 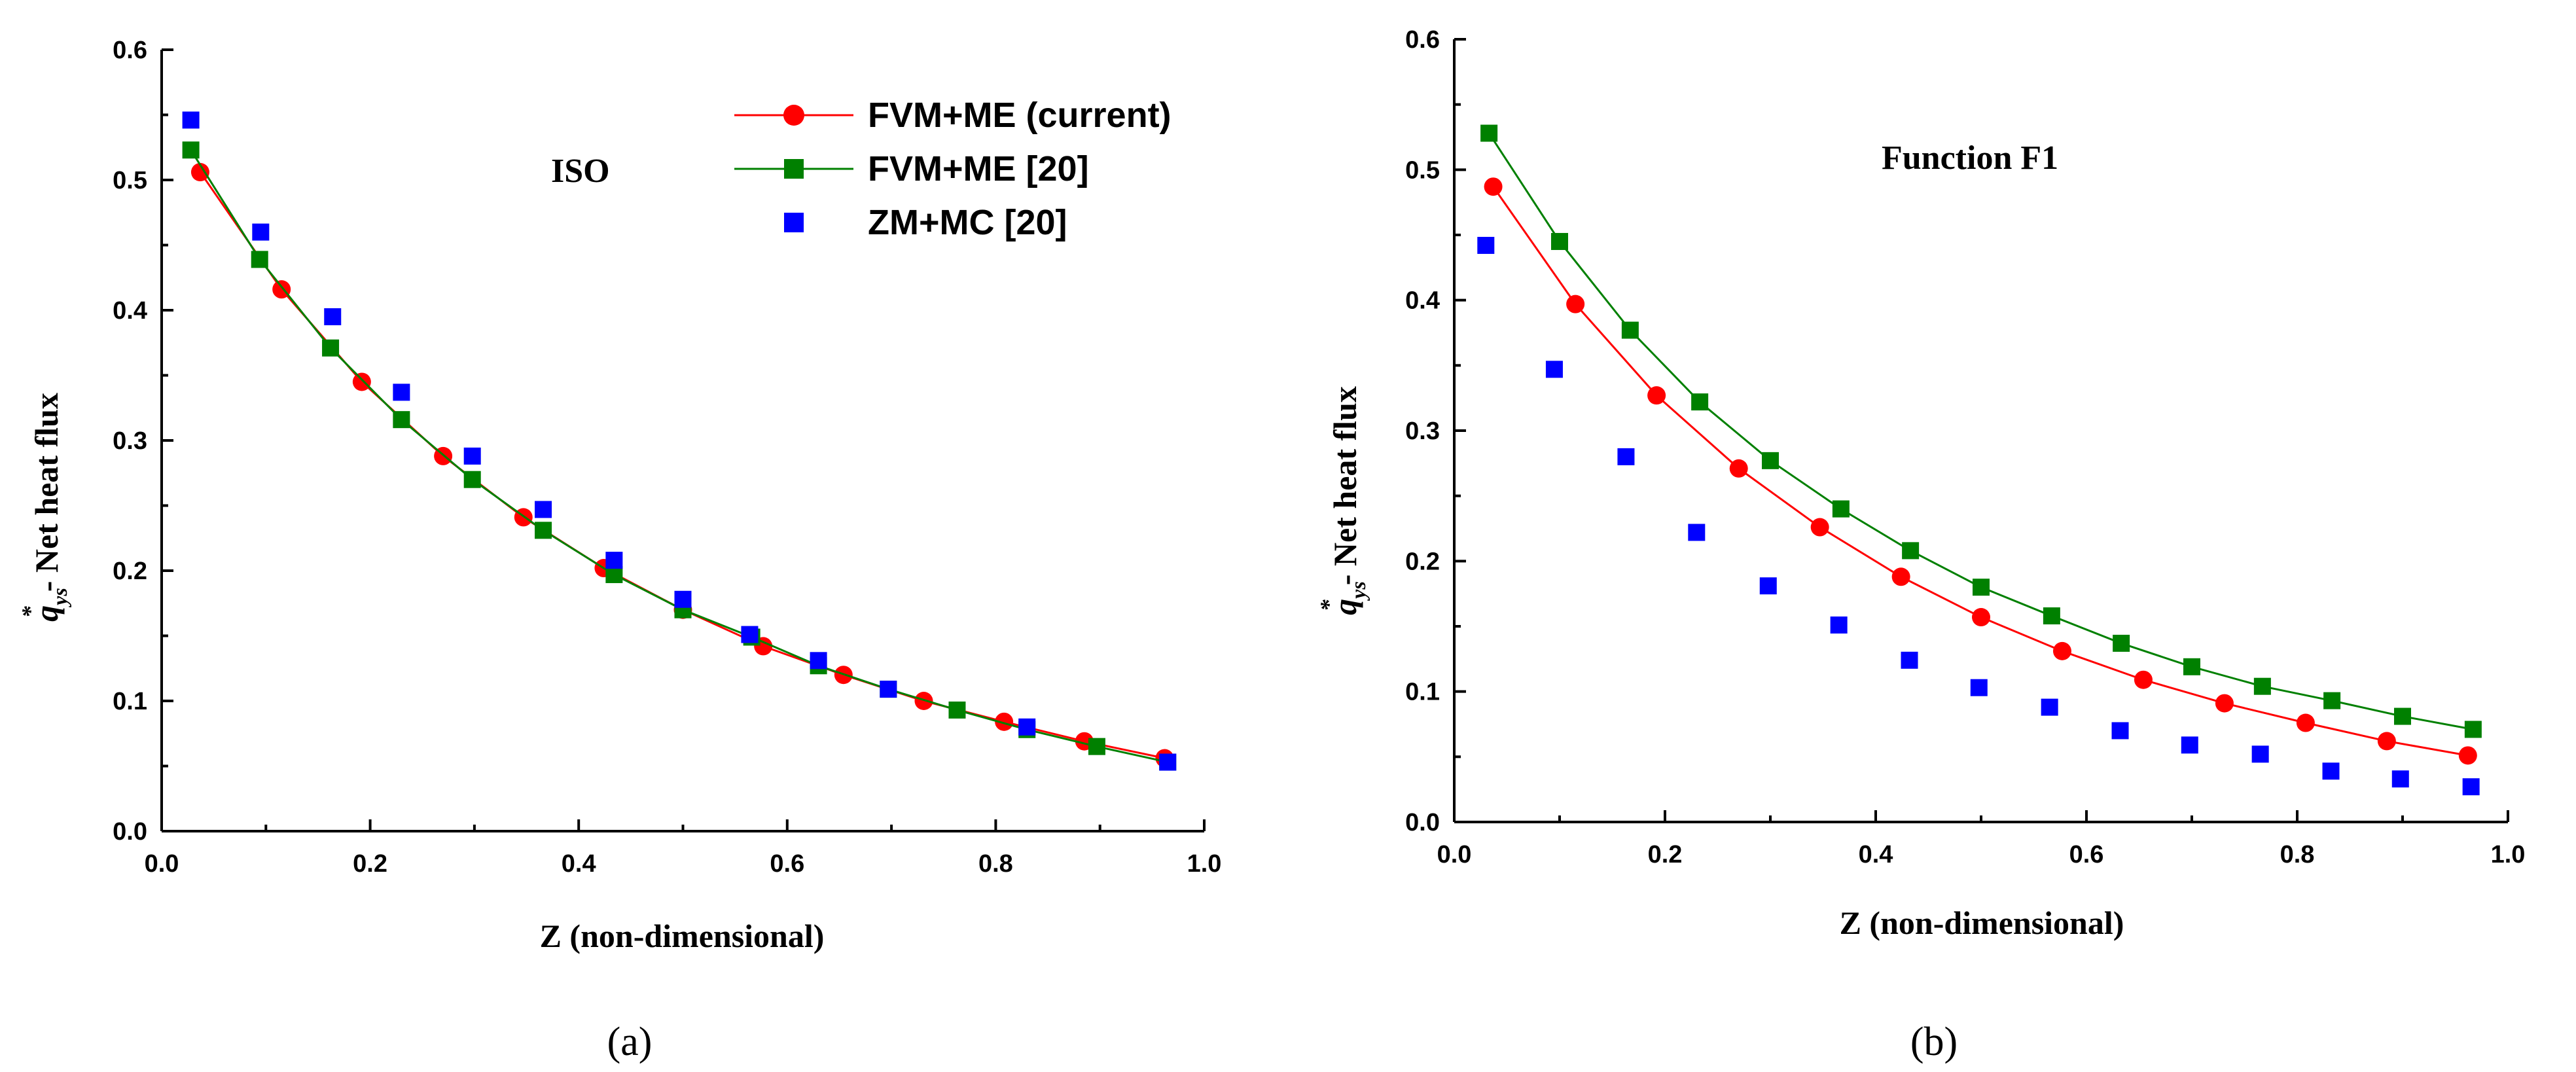 What do you see at coordinates (1934, 1042) in the screenshot?
I see `panel-label-b: (b)` at bounding box center [1934, 1042].